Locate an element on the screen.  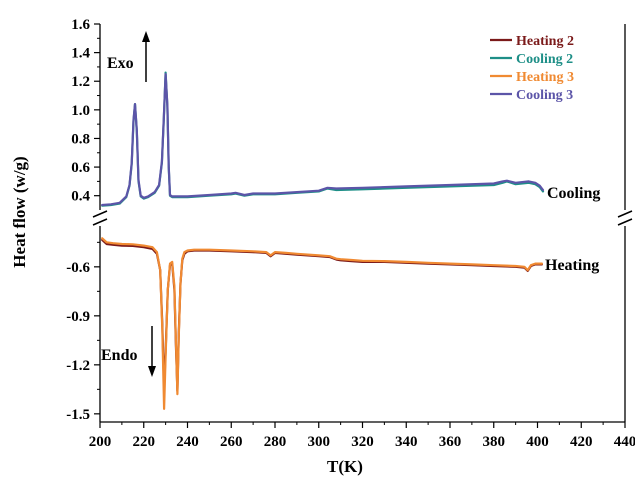
legend-label: Cooling 2 is located at coordinates (544, 59).